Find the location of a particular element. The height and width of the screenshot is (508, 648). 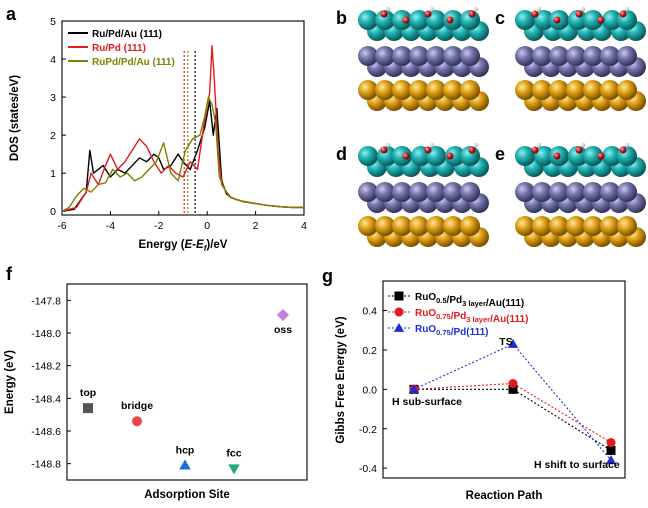

site-label: top is located at coordinates (88, 393).